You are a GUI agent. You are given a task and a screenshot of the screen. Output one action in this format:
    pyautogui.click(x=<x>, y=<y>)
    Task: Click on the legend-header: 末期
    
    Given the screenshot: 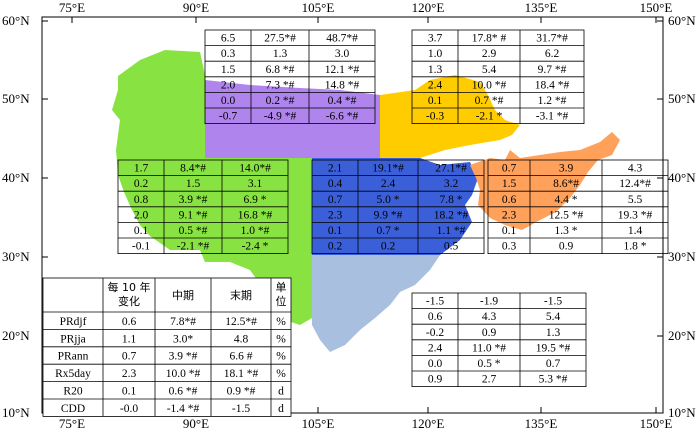 What is the action you would take?
    pyautogui.click(x=241, y=295)
    